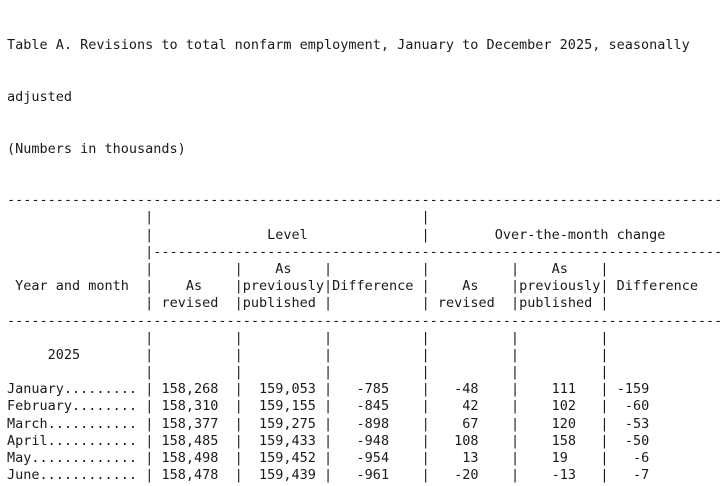 The height and width of the screenshot is (486, 726). Describe the element at coordinates (287, 234) in the screenshot. I see `group-header-level: Level` at that location.